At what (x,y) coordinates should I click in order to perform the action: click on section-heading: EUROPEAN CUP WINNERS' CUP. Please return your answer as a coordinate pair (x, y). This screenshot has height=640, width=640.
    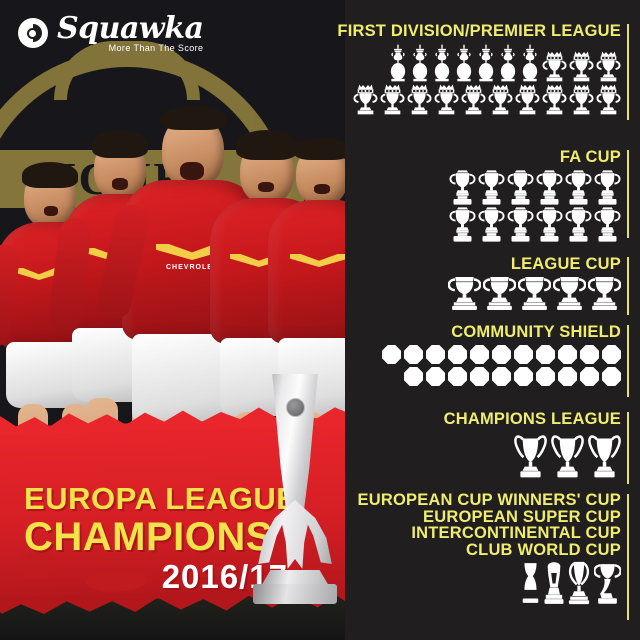
    Looking at the image, I should click on (489, 500).